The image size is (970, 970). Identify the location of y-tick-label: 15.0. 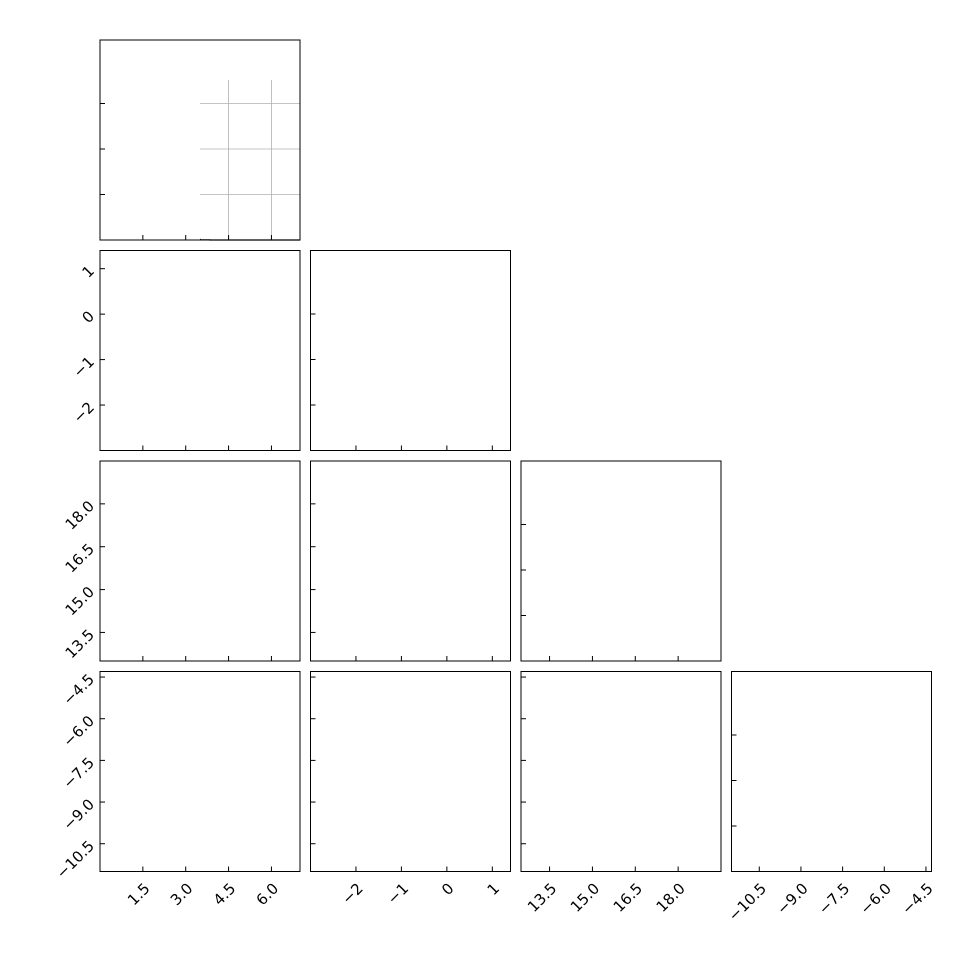
(80, 601).